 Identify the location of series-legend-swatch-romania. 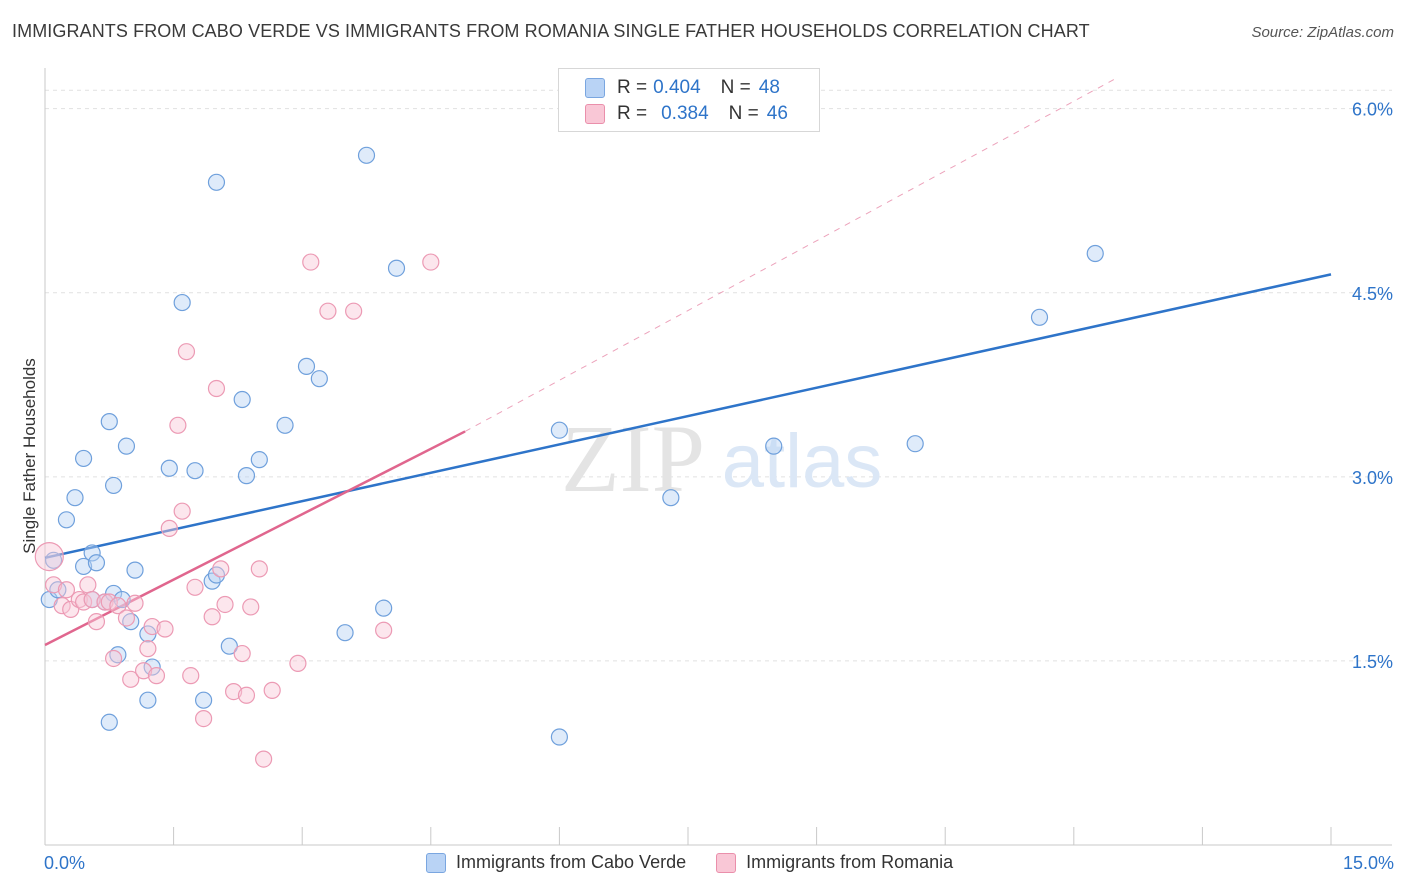
(726, 862).